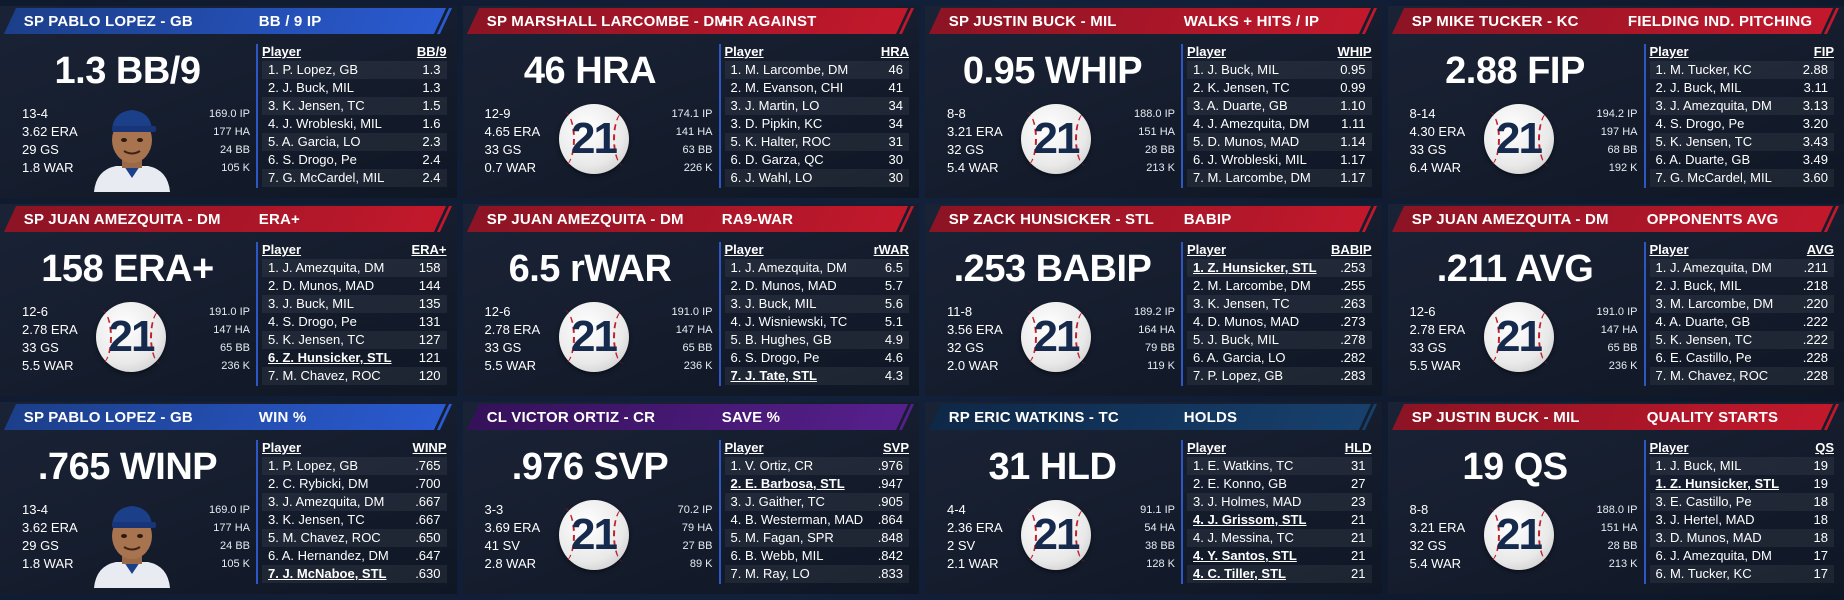  Describe the element at coordinates (354, 286) in the screenshot. I see `table-row: 2. D. Munos, MAD 144` at that location.